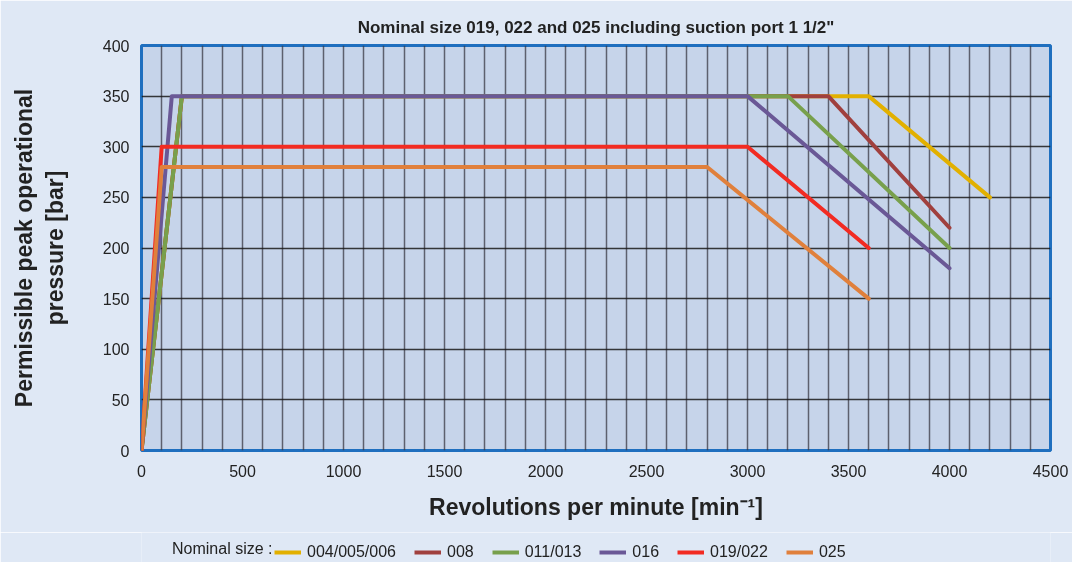  Describe the element at coordinates (116, 198) in the screenshot. I see `y-tick-label: 250` at that location.